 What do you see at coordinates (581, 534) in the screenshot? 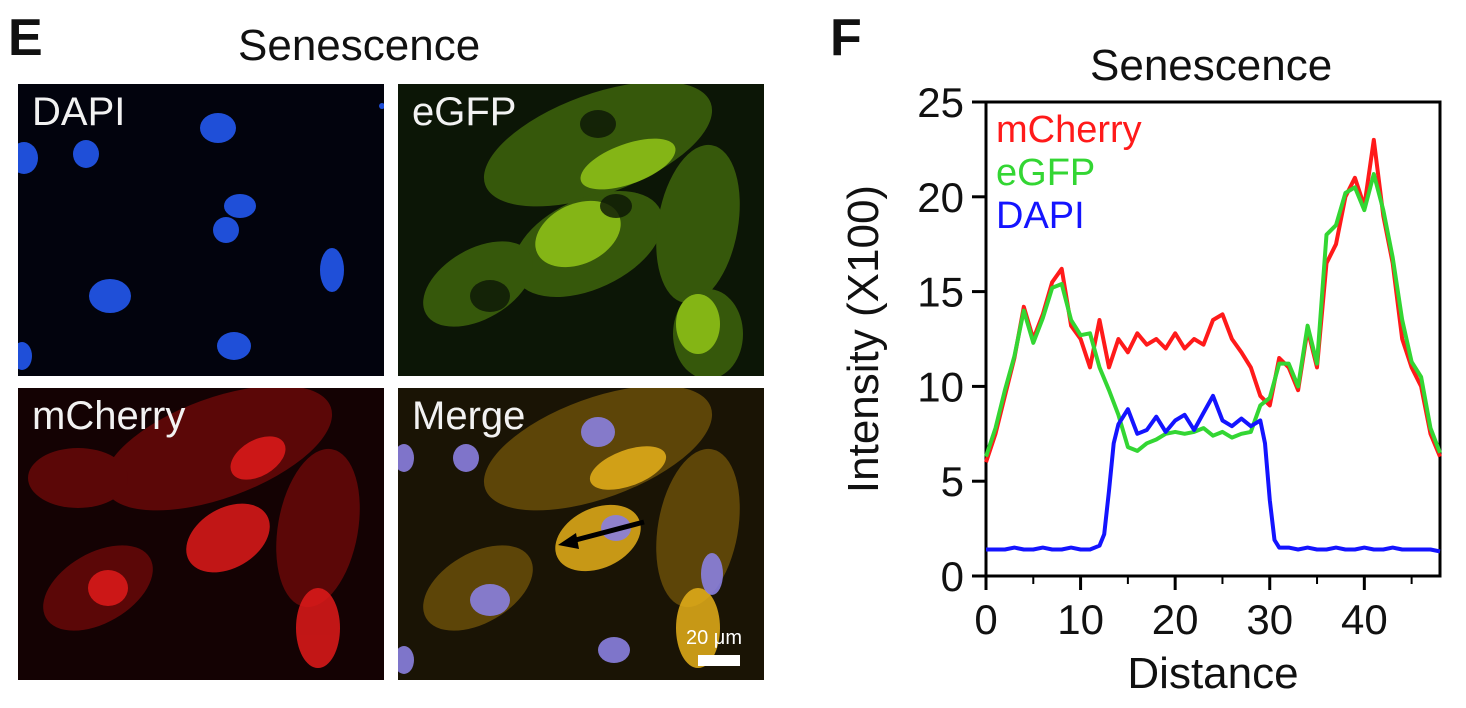
I see `merge-image: Merge 20 μm` at bounding box center [581, 534].